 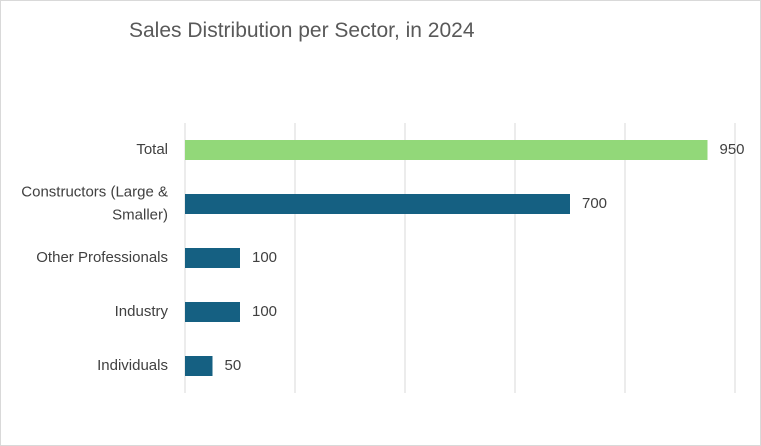 What do you see at coordinates (233, 365) in the screenshot?
I see `data-label-4: 50` at bounding box center [233, 365].